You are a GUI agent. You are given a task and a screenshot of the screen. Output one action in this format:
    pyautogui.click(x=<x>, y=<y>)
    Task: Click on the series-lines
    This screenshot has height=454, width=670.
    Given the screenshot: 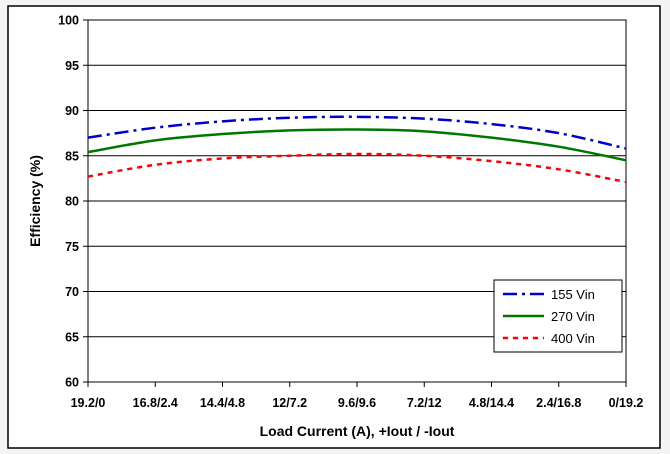 What is the action you would take?
    pyautogui.click(x=357, y=149)
    